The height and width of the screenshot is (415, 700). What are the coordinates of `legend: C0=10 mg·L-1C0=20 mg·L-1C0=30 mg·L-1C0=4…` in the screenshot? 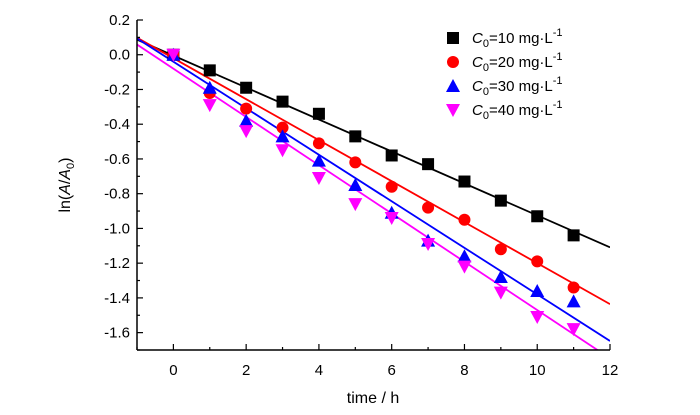 It's located at (504, 74).